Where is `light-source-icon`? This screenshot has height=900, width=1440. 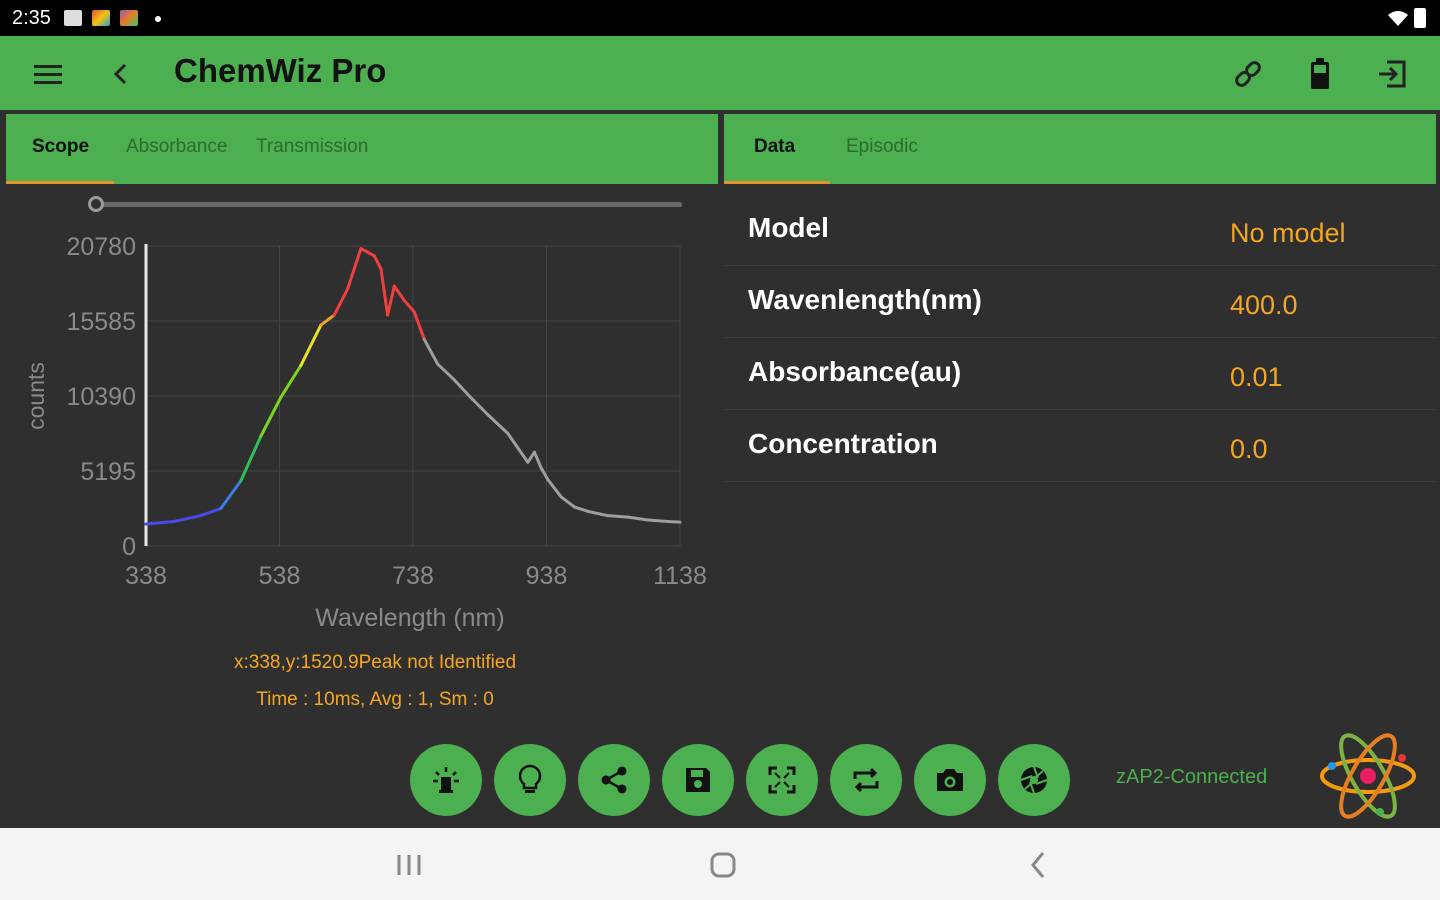
light-source-icon is located at coordinates (446, 780).